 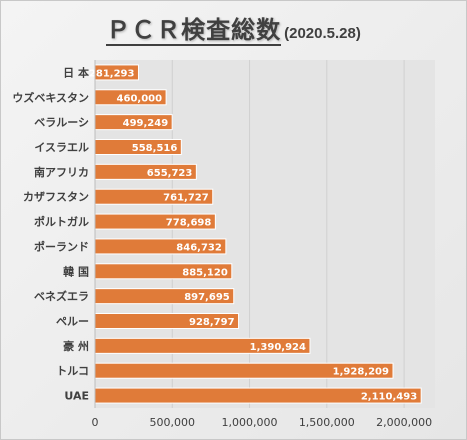 What do you see at coordinates (72, 371) in the screenshot?
I see `category-label: トルコ` at bounding box center [72, 371].